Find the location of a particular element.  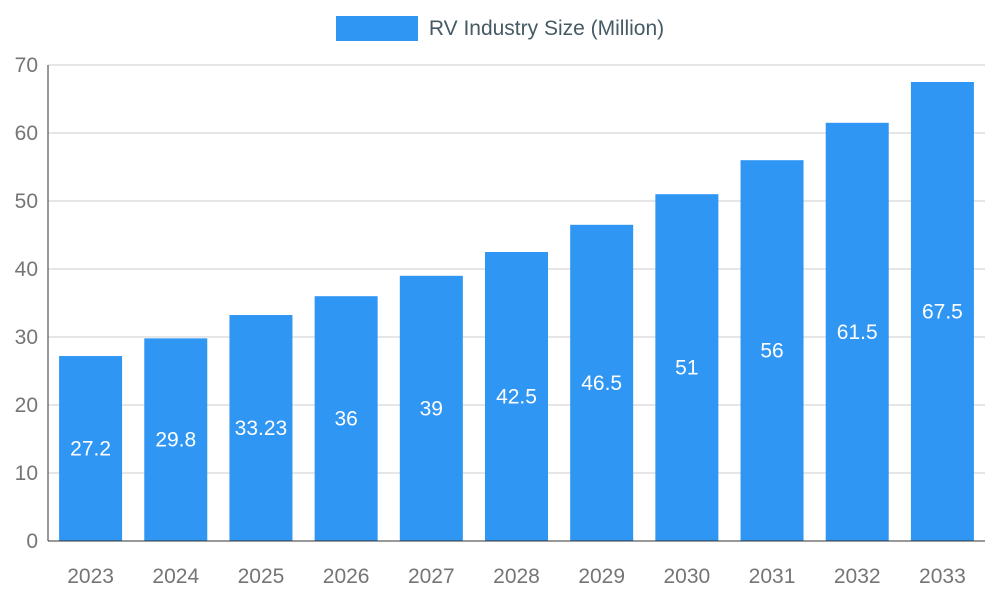

x-tick-label: 2027 is located at coordinates (431, 576).